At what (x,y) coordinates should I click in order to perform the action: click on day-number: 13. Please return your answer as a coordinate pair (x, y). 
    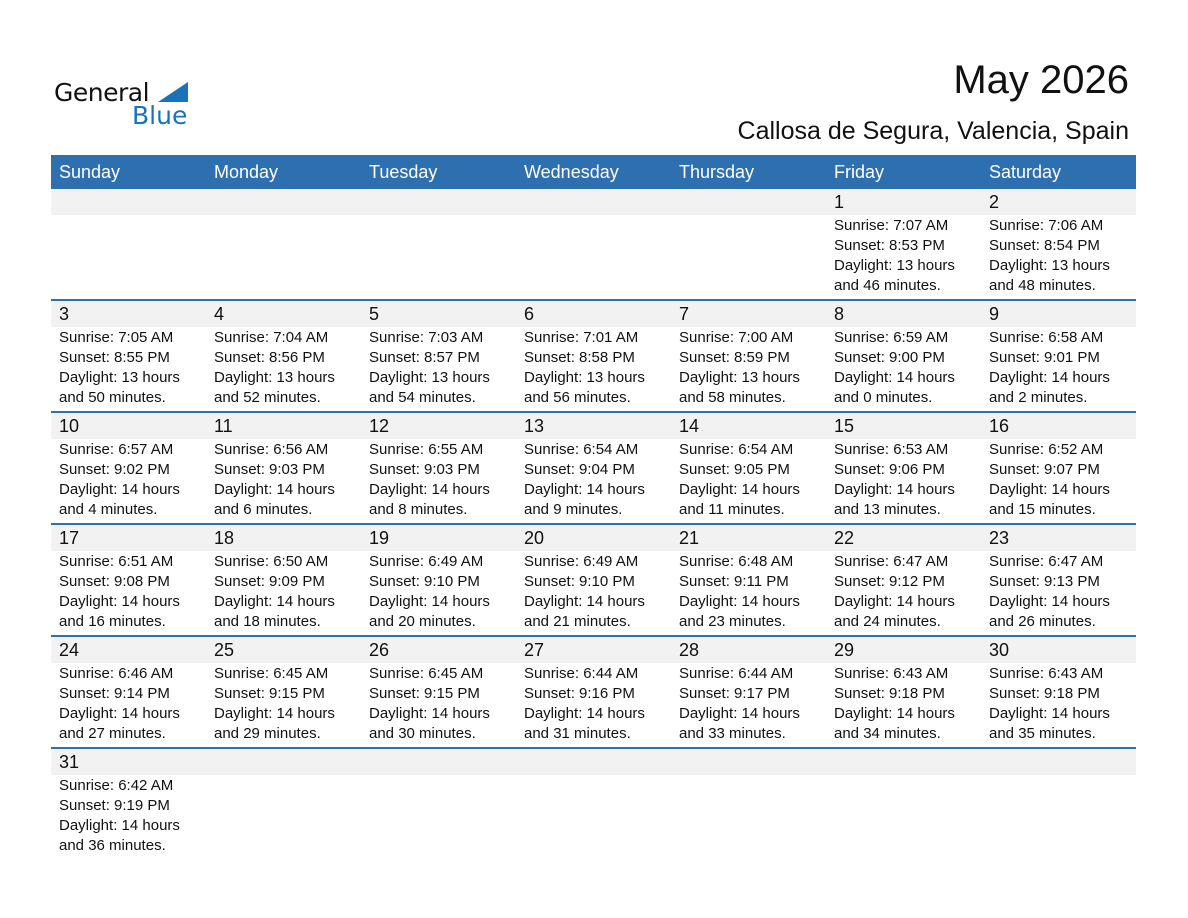
    Looking at the image, I should click on (593, 426).